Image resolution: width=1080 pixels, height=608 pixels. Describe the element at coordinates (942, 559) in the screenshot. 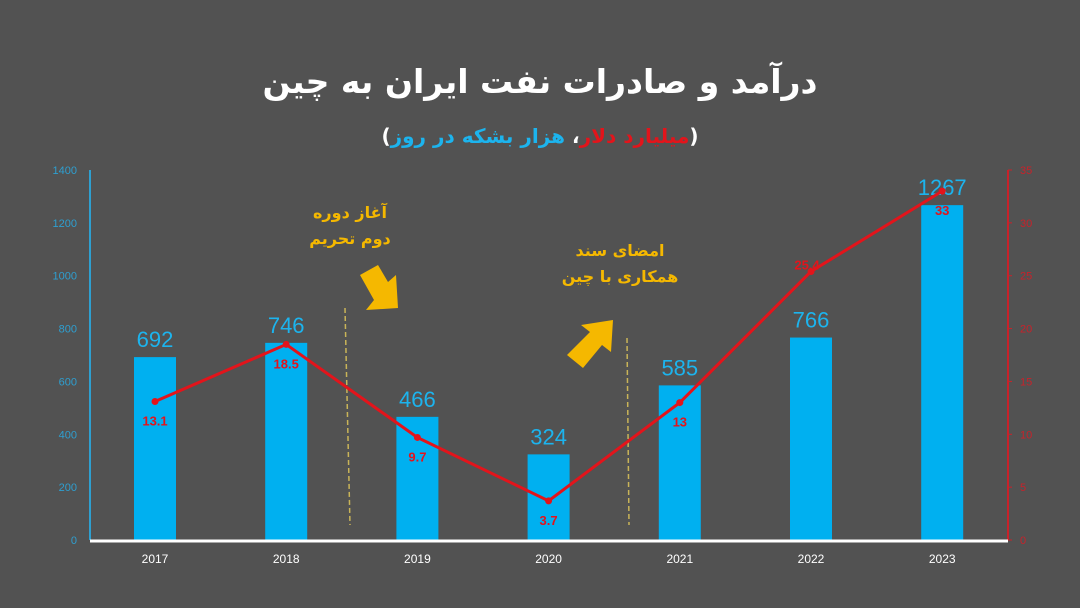

I see `x-axis-label: 2023` at that location.